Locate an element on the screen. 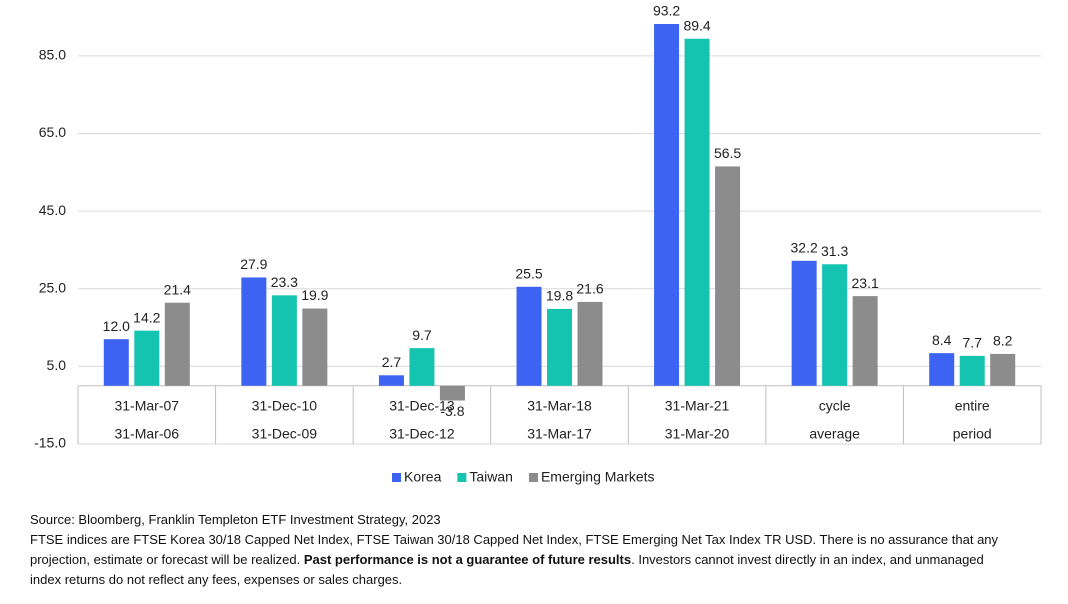 The height and width of the screenshot is (604, 1068). data-label: 31.3 is located at coordinates (834, 251).